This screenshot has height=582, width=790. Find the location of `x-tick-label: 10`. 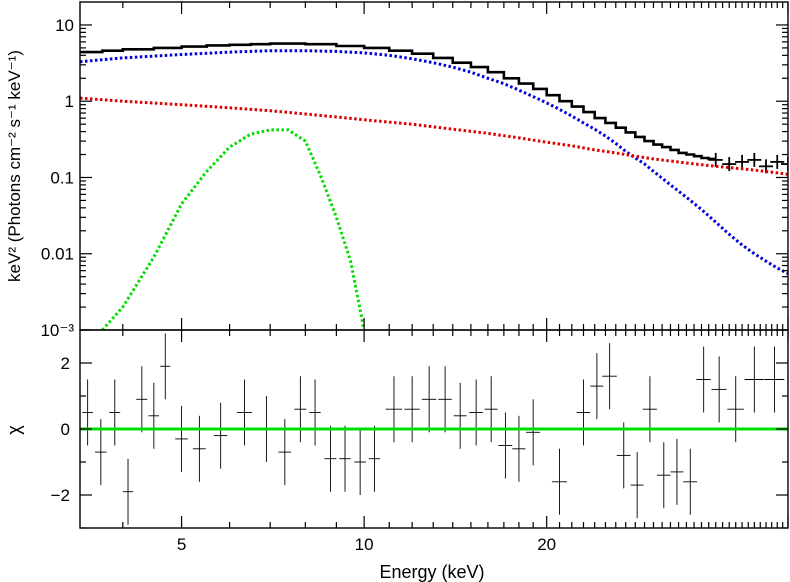

x-tick-label: 10 is located at coordinates (364, 544).